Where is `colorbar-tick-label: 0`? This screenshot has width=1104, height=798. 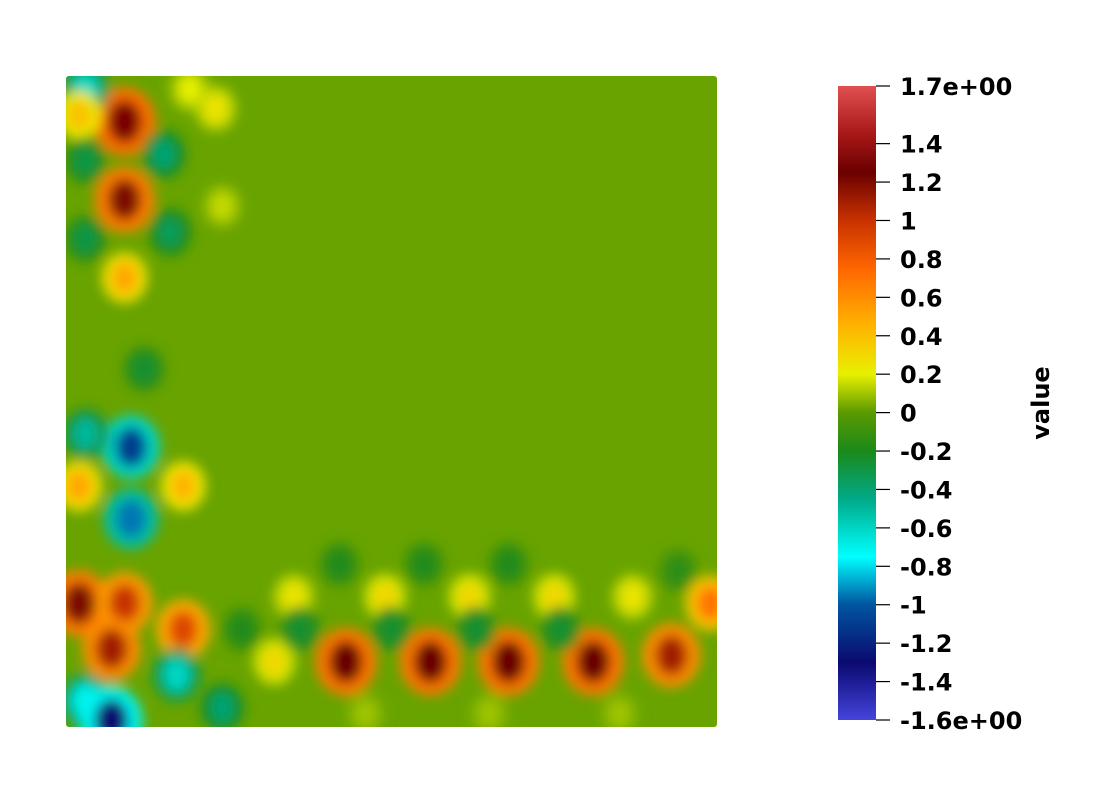 colorbar-tick-label: 0 is located at coordinates (908, 414).